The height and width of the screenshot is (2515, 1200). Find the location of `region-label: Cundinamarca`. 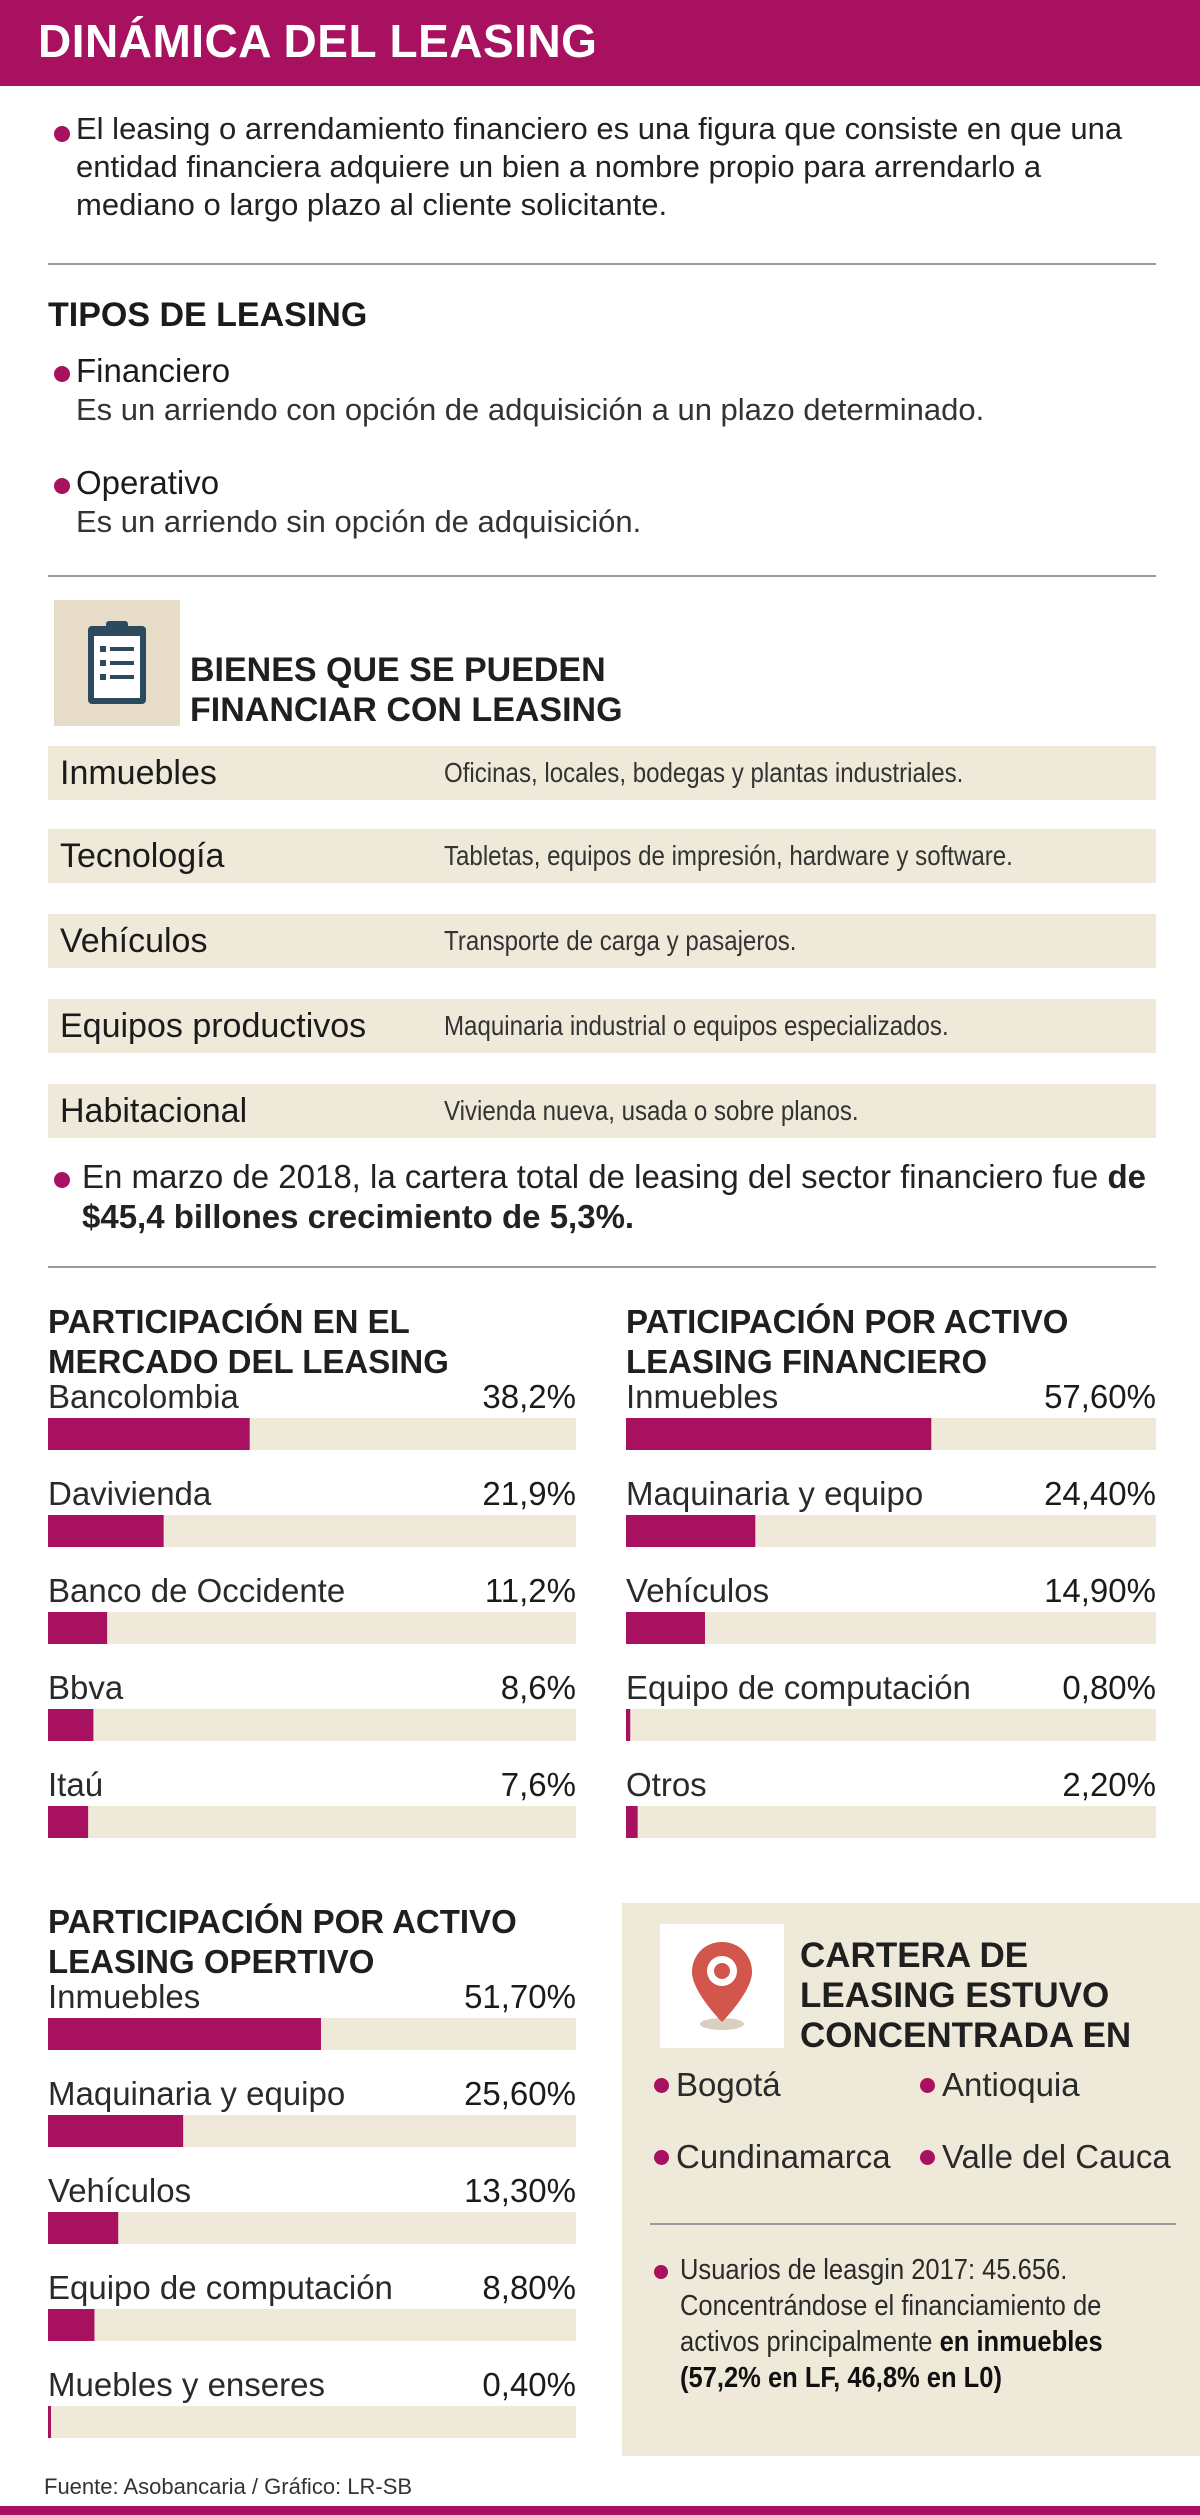

region-label: Cundinamarca is located at coordinates (783, 2156).